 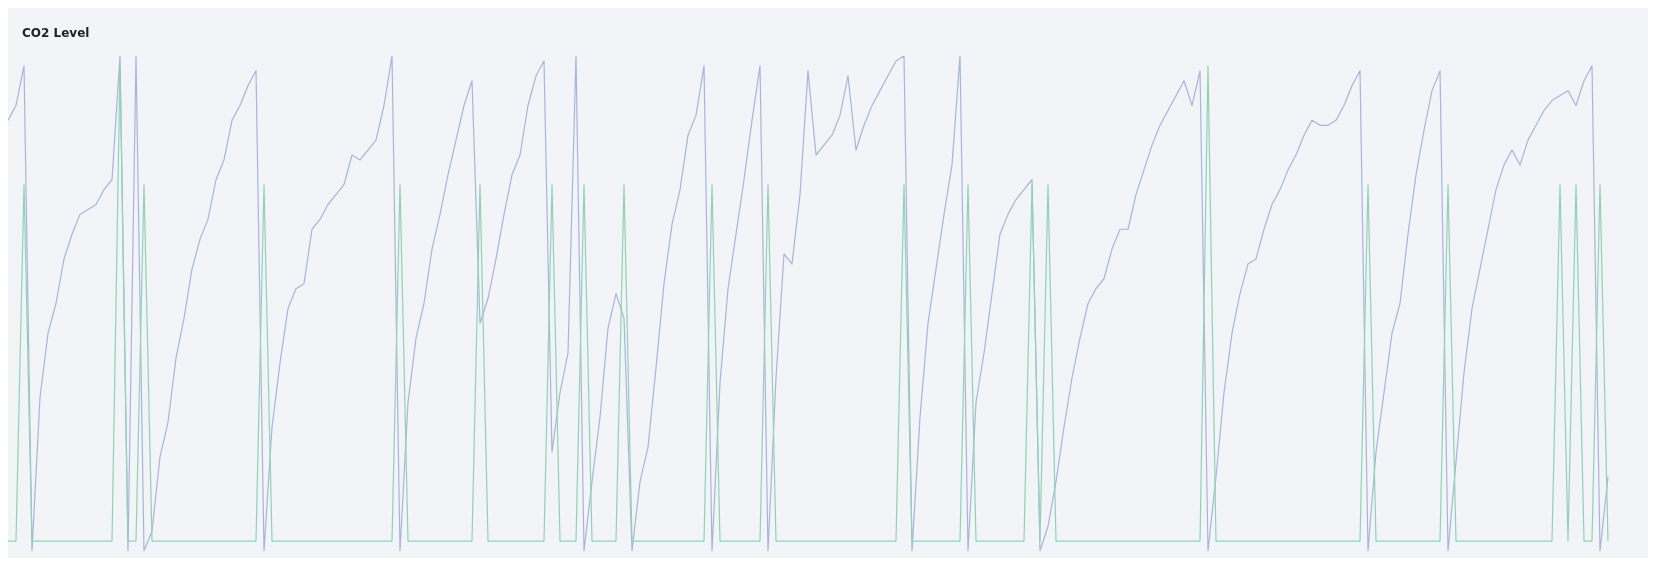 What do you see at coordinates (56, 33) in the screenshot?
I see `chart-title: CO2 Level` at bounding box center [56, 33].